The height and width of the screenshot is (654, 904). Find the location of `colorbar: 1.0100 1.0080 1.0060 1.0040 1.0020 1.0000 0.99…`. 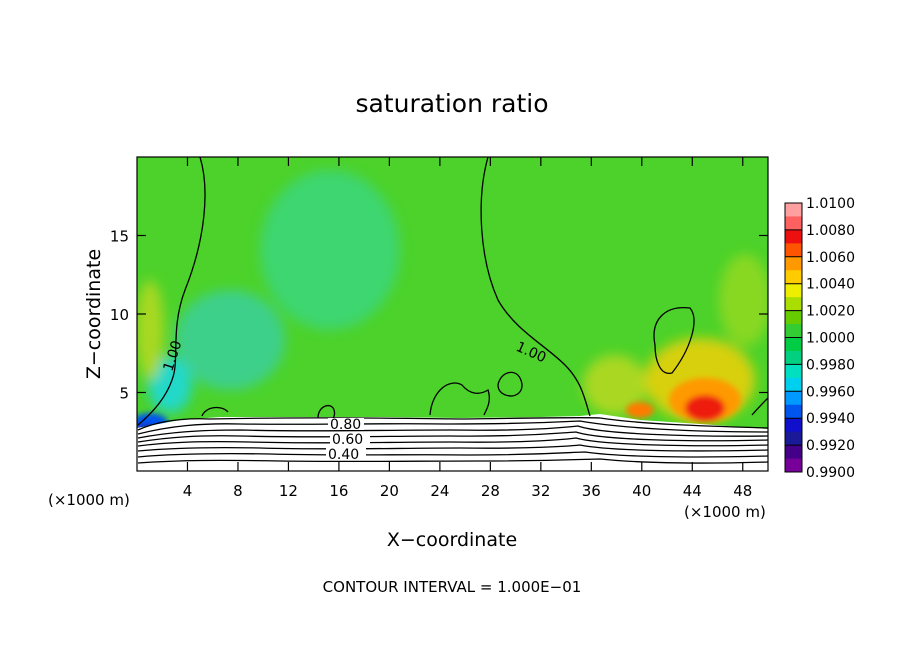

colorbar: 1.0100 1.0080 1.0060 1.0040 1.0020 1.0000 0.99… is located at coordinates (819, 338).